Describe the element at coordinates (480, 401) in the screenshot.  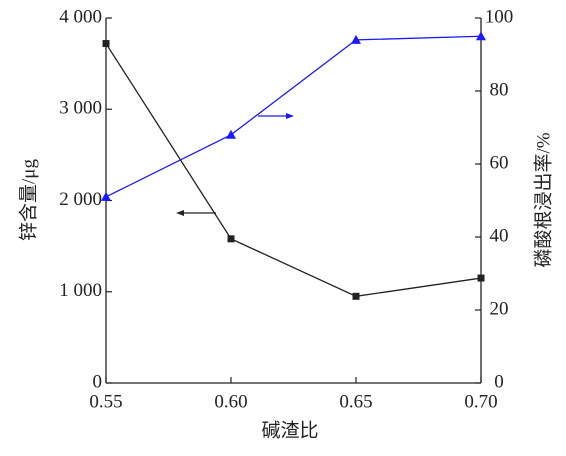
I see `x-tick-label: 0.70` at that location.